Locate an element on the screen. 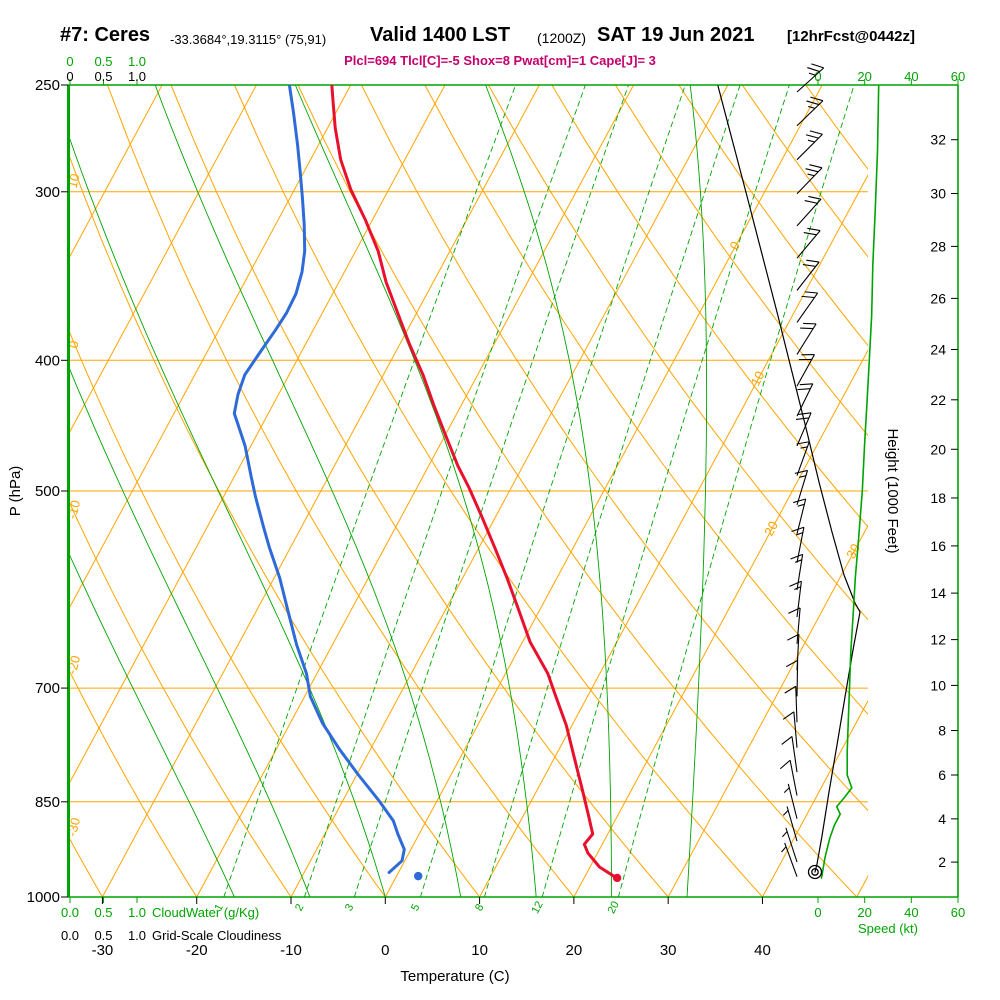  right-panel-trace is located at coordinates (789, 479).